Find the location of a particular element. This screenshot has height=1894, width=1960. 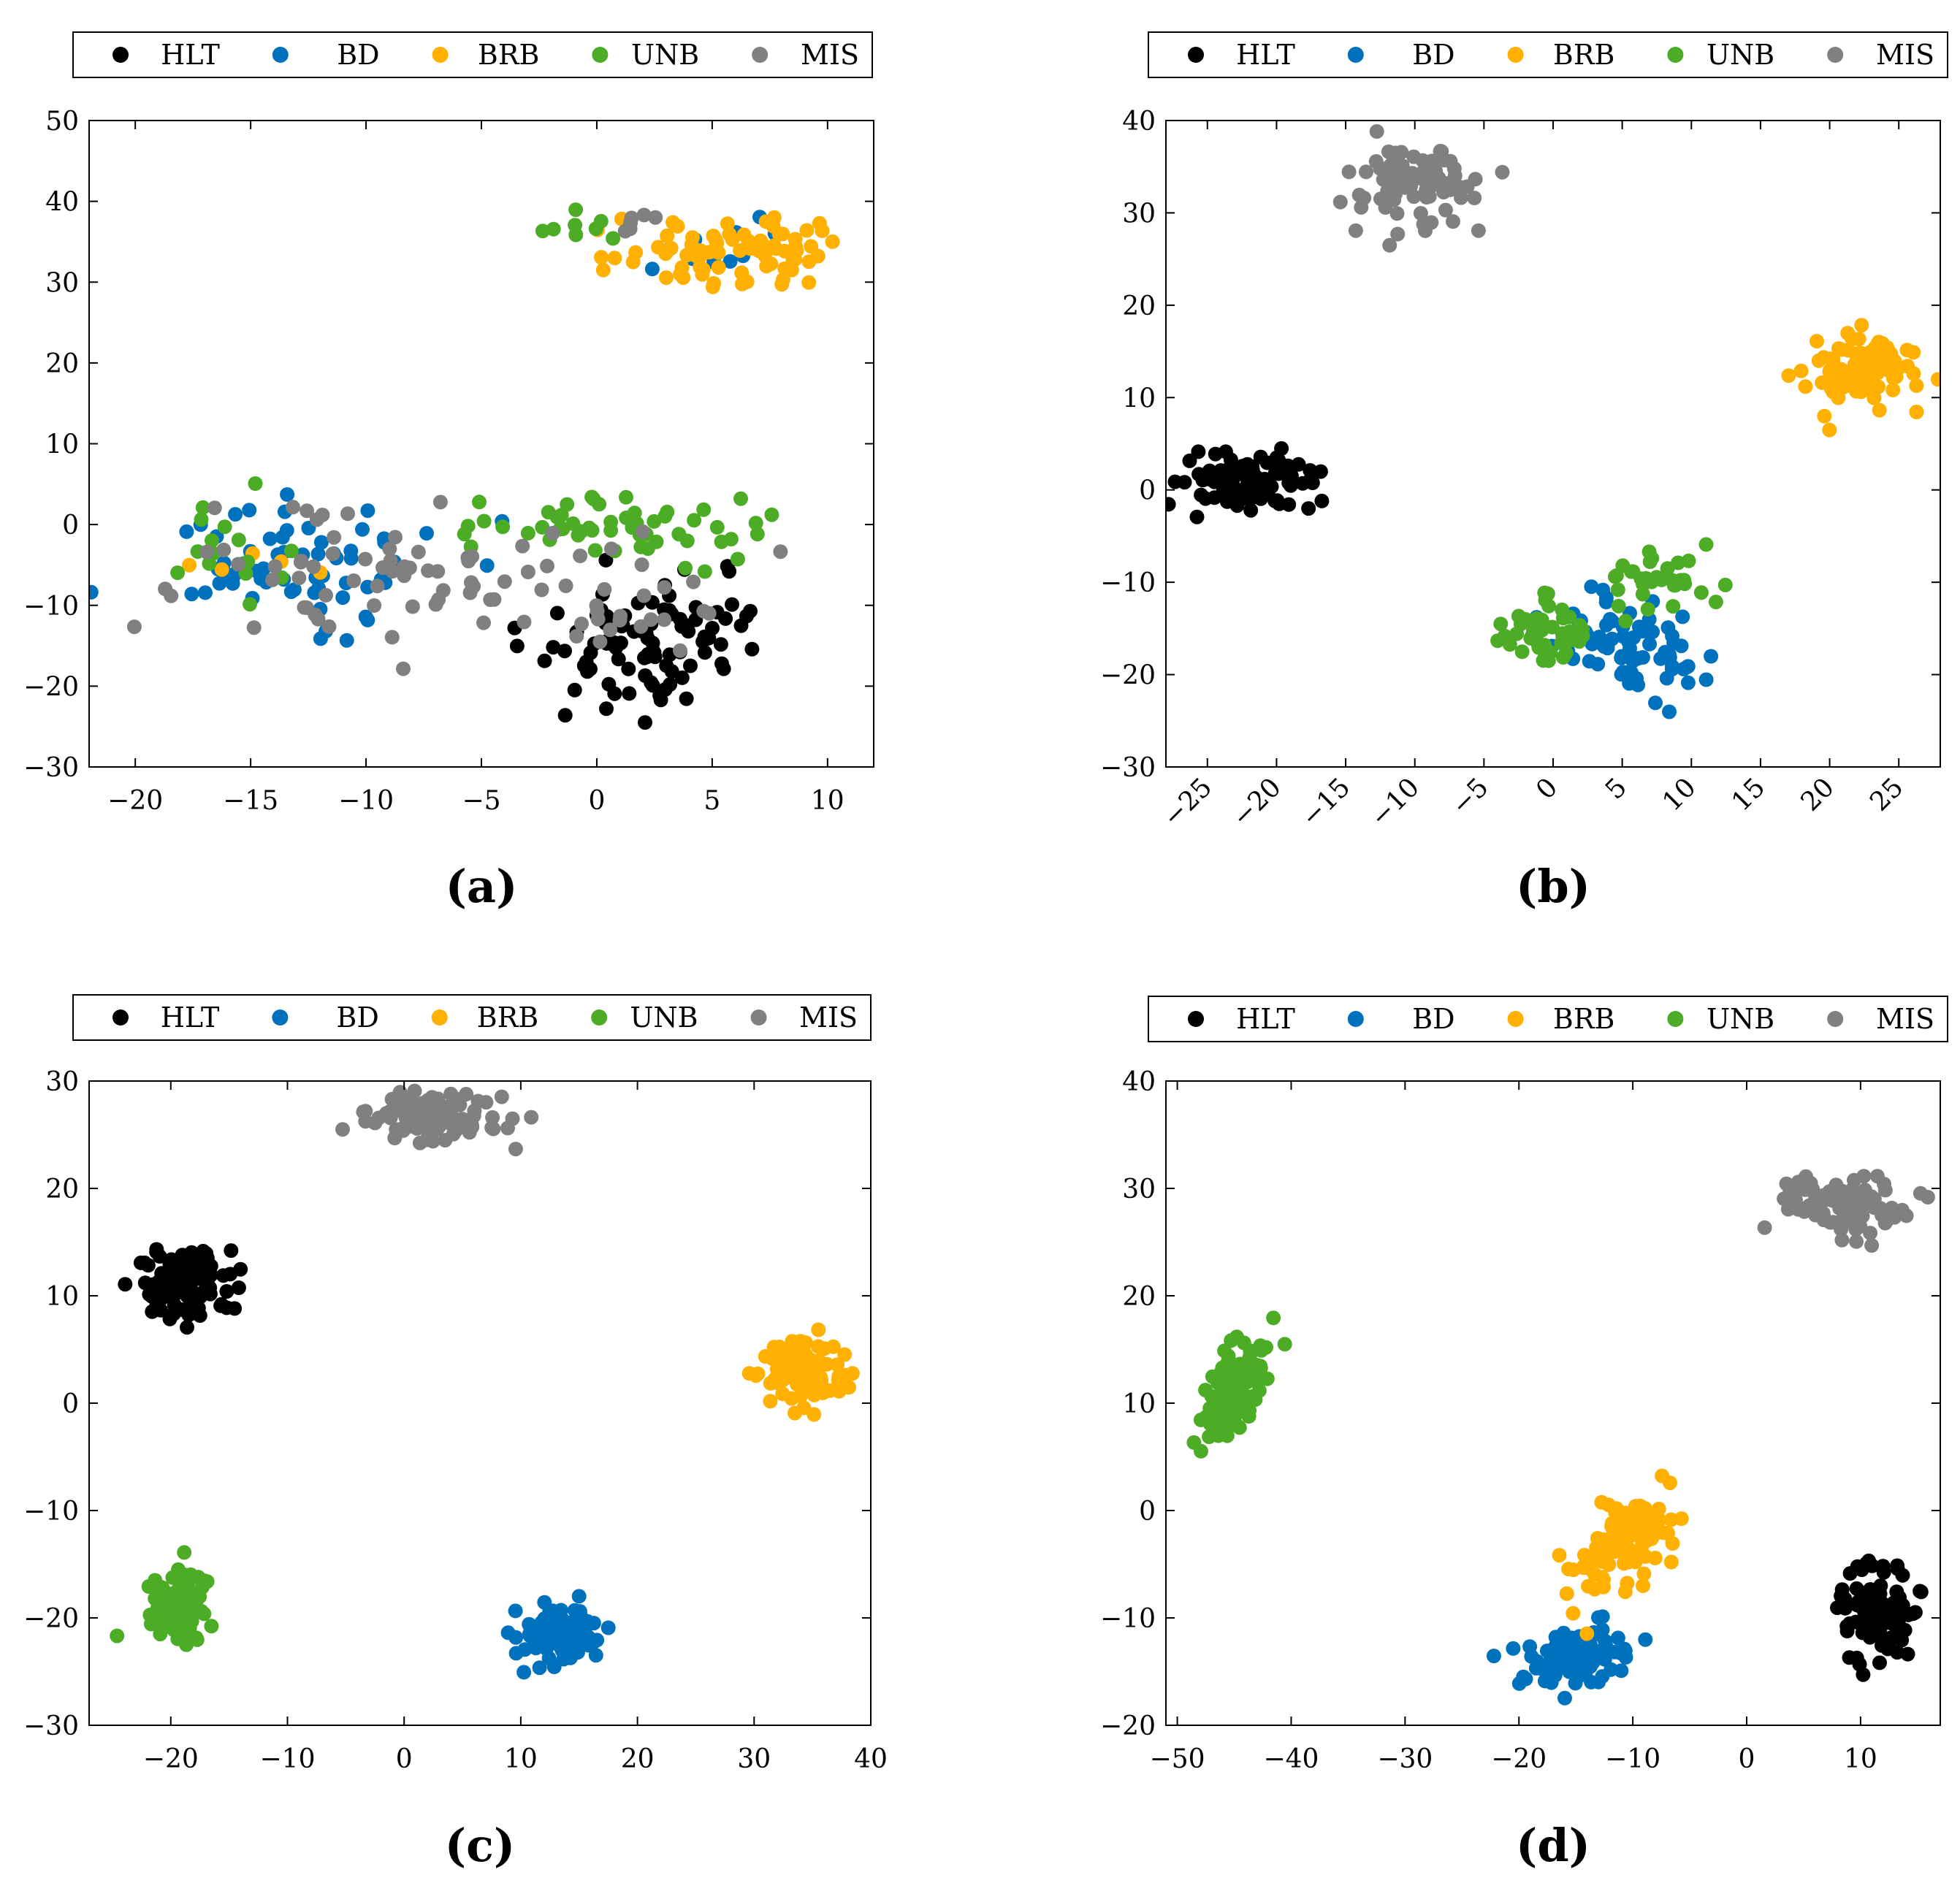

legend-marker-bd is located at coordinates (1355, 55).